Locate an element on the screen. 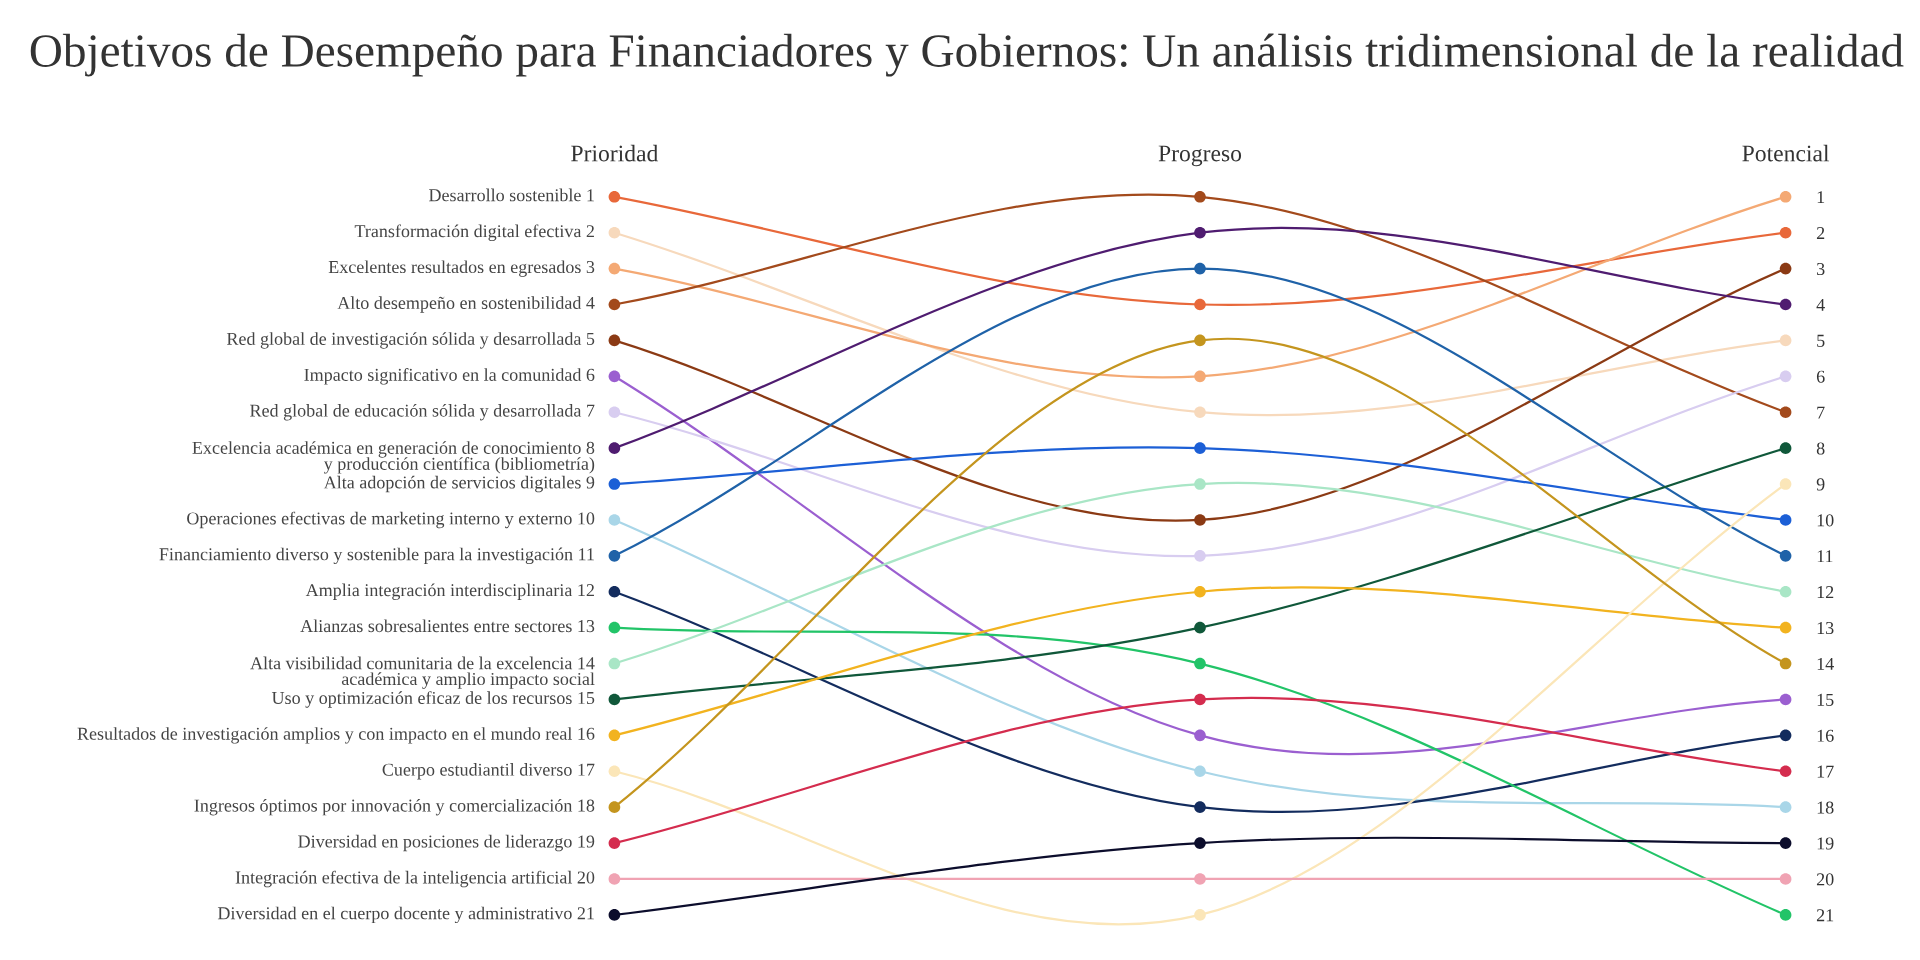  y-tick-label: 9 is located at coordinates (1820, 484).